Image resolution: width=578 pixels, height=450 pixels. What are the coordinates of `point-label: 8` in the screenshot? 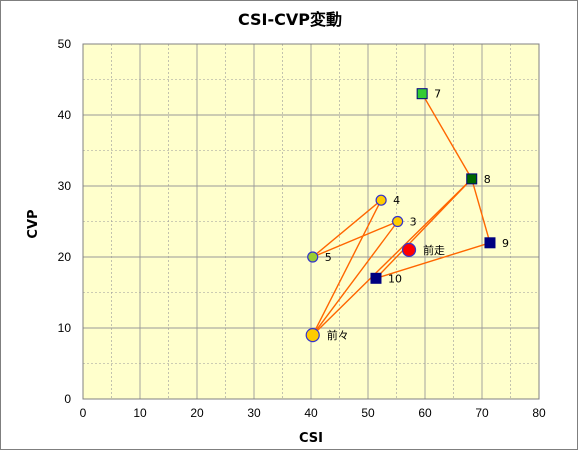 It's located at (487, 179).